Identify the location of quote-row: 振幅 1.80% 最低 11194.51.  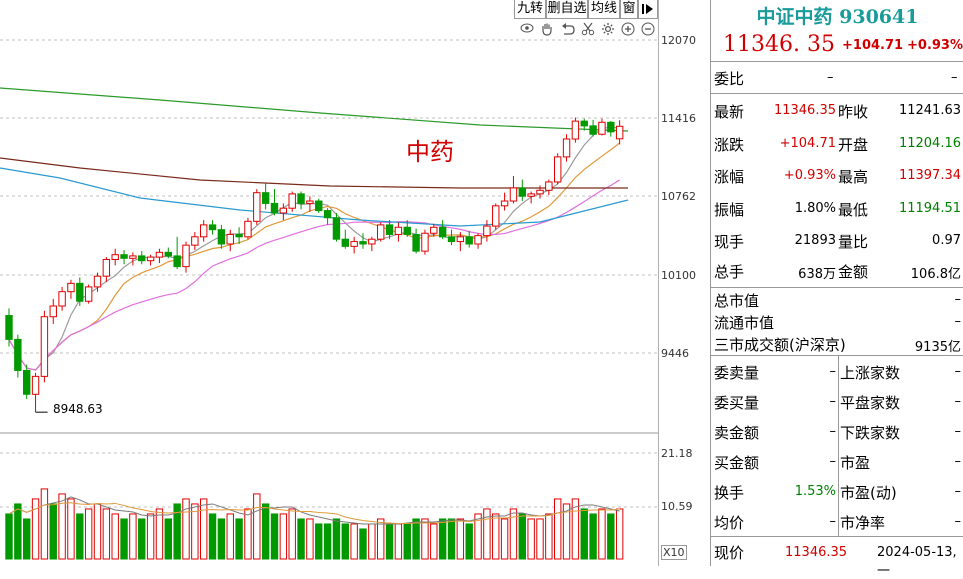
(837, 210).